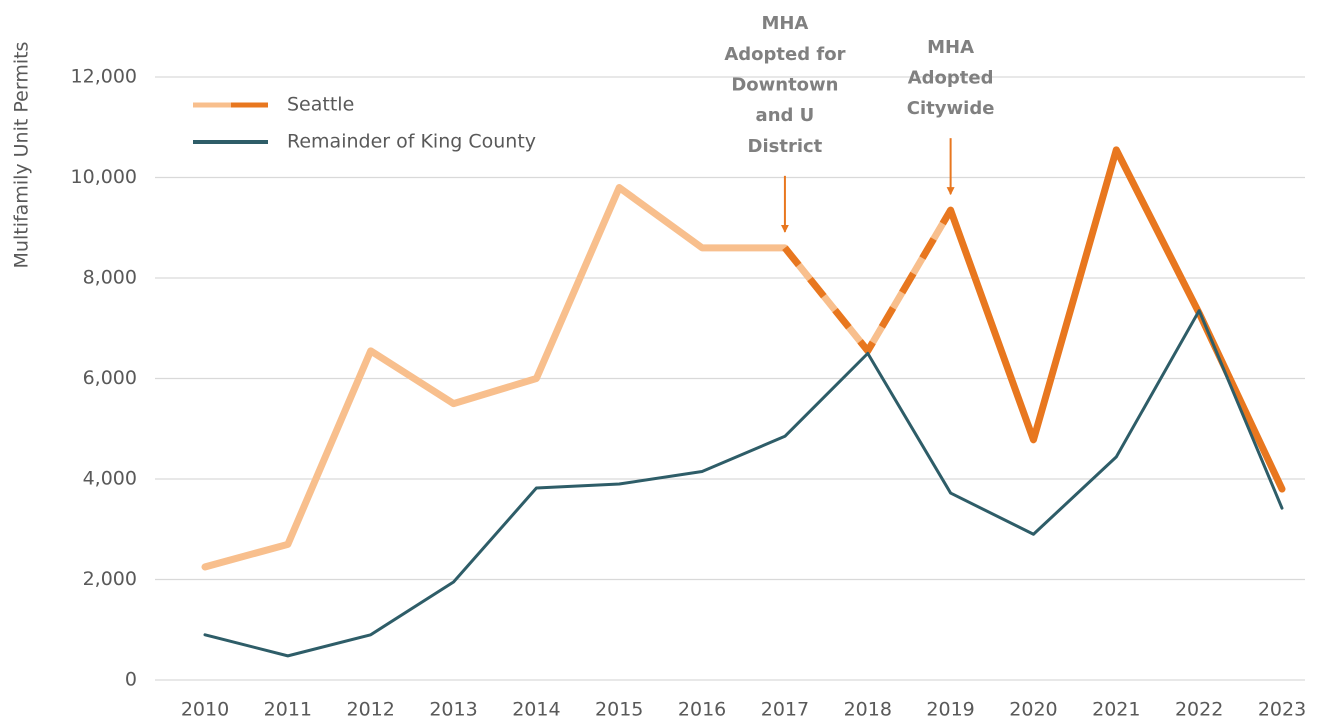 The width and height of the screenshot is (1322, 723). What do you see at coordinates (1116, 319) in the screenshot?
I see `line-series` at bounding box center [1116, 319].